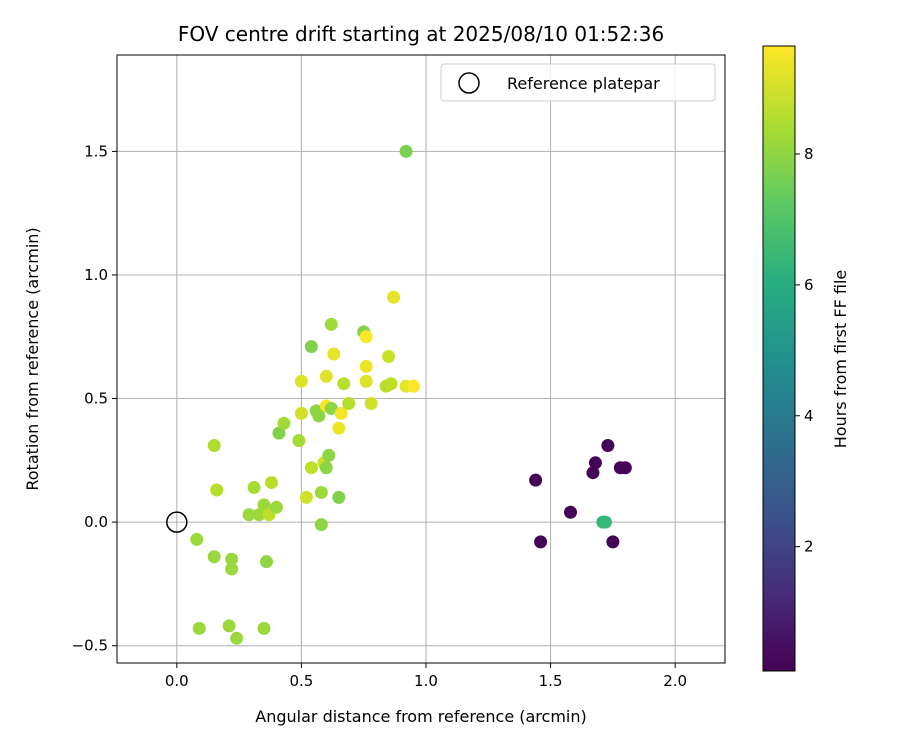  I want to click on colorbar-frame, so click(779, 358).